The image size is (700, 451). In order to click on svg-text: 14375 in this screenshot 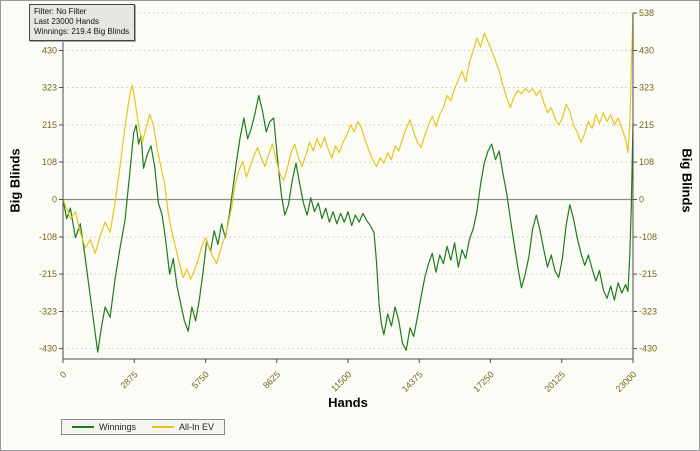, I will do `click(412, 381)`.